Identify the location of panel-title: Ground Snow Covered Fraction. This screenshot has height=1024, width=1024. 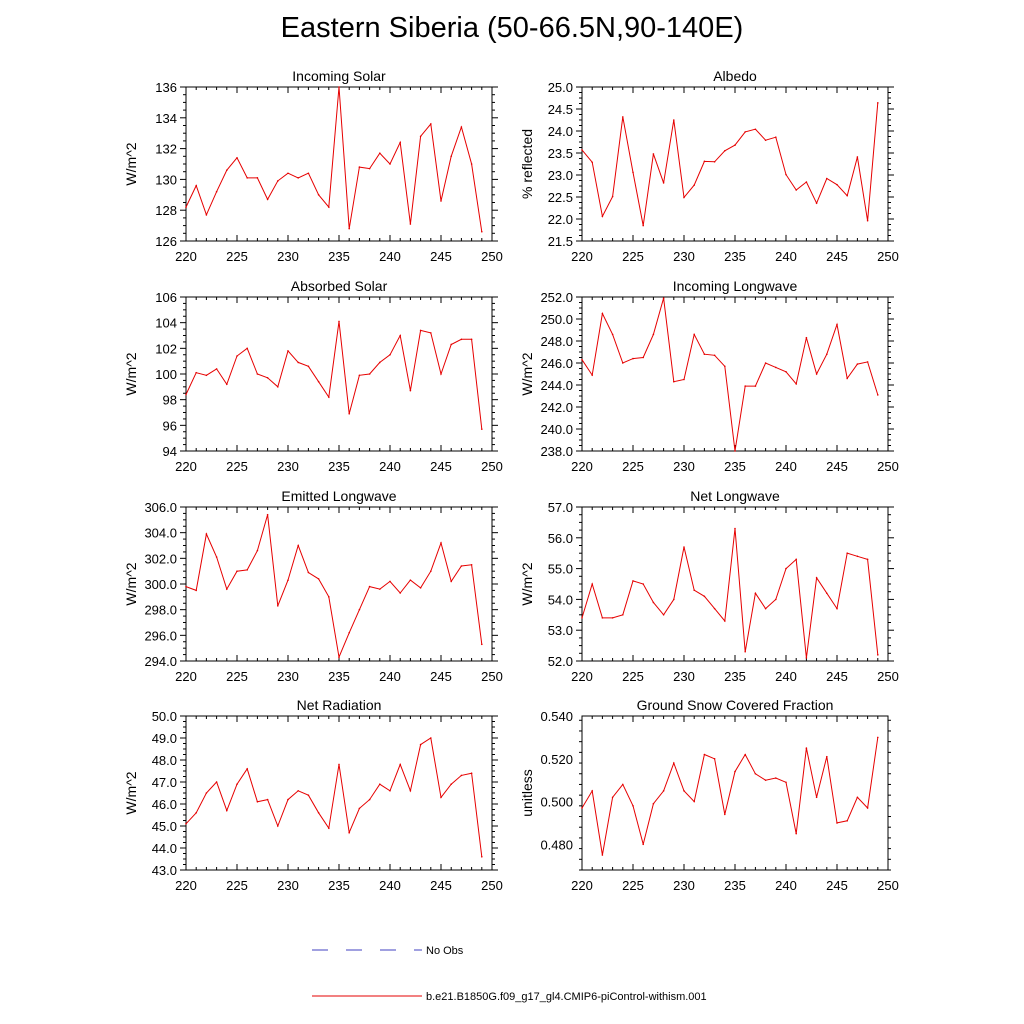
(735, 705).